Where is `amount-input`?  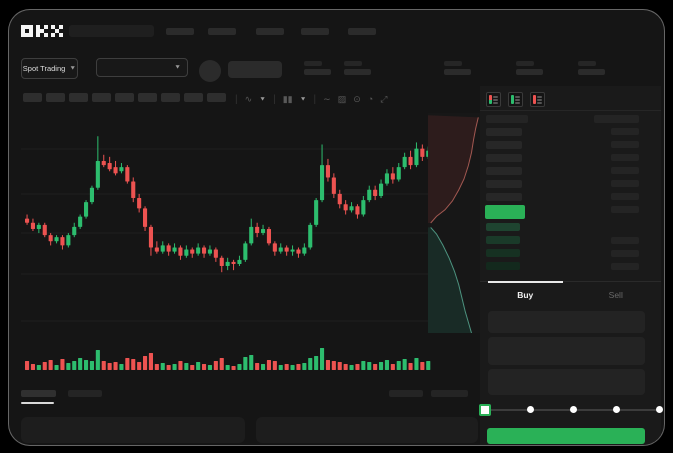 amount-input is located at coordinates (566, 351).